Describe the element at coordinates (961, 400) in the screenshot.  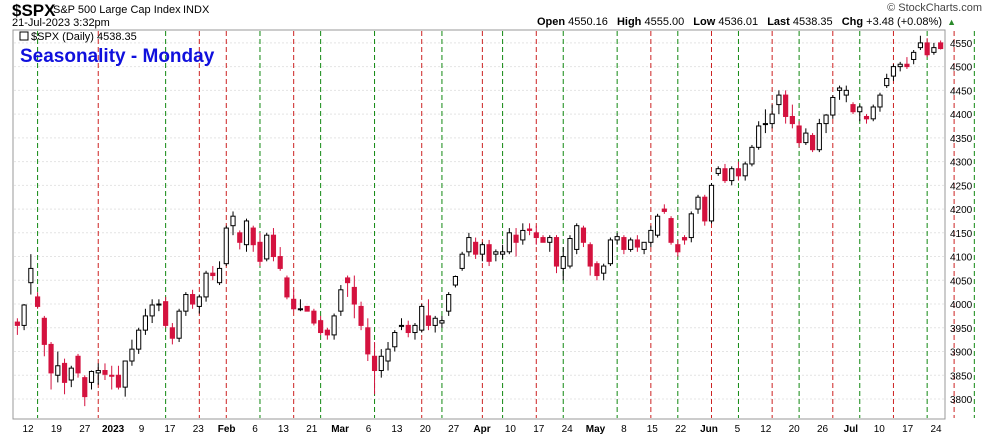
I see `y-tick-label: 3800` at that location.